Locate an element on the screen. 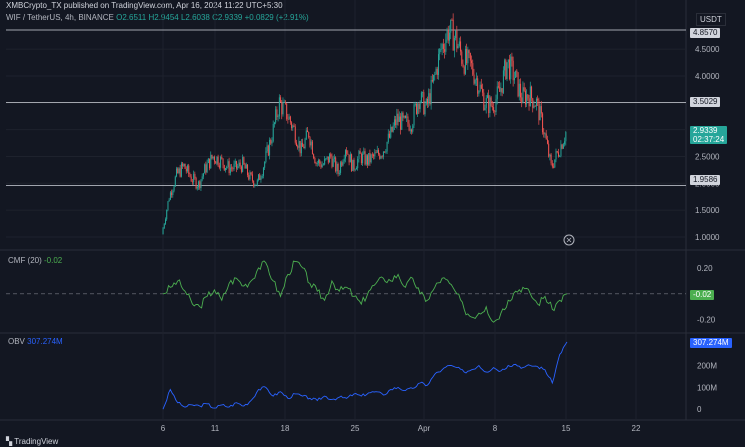 The height and width of the screenshot is (447, 745). currency-selector: USDT is located at coordinates (711, 19).